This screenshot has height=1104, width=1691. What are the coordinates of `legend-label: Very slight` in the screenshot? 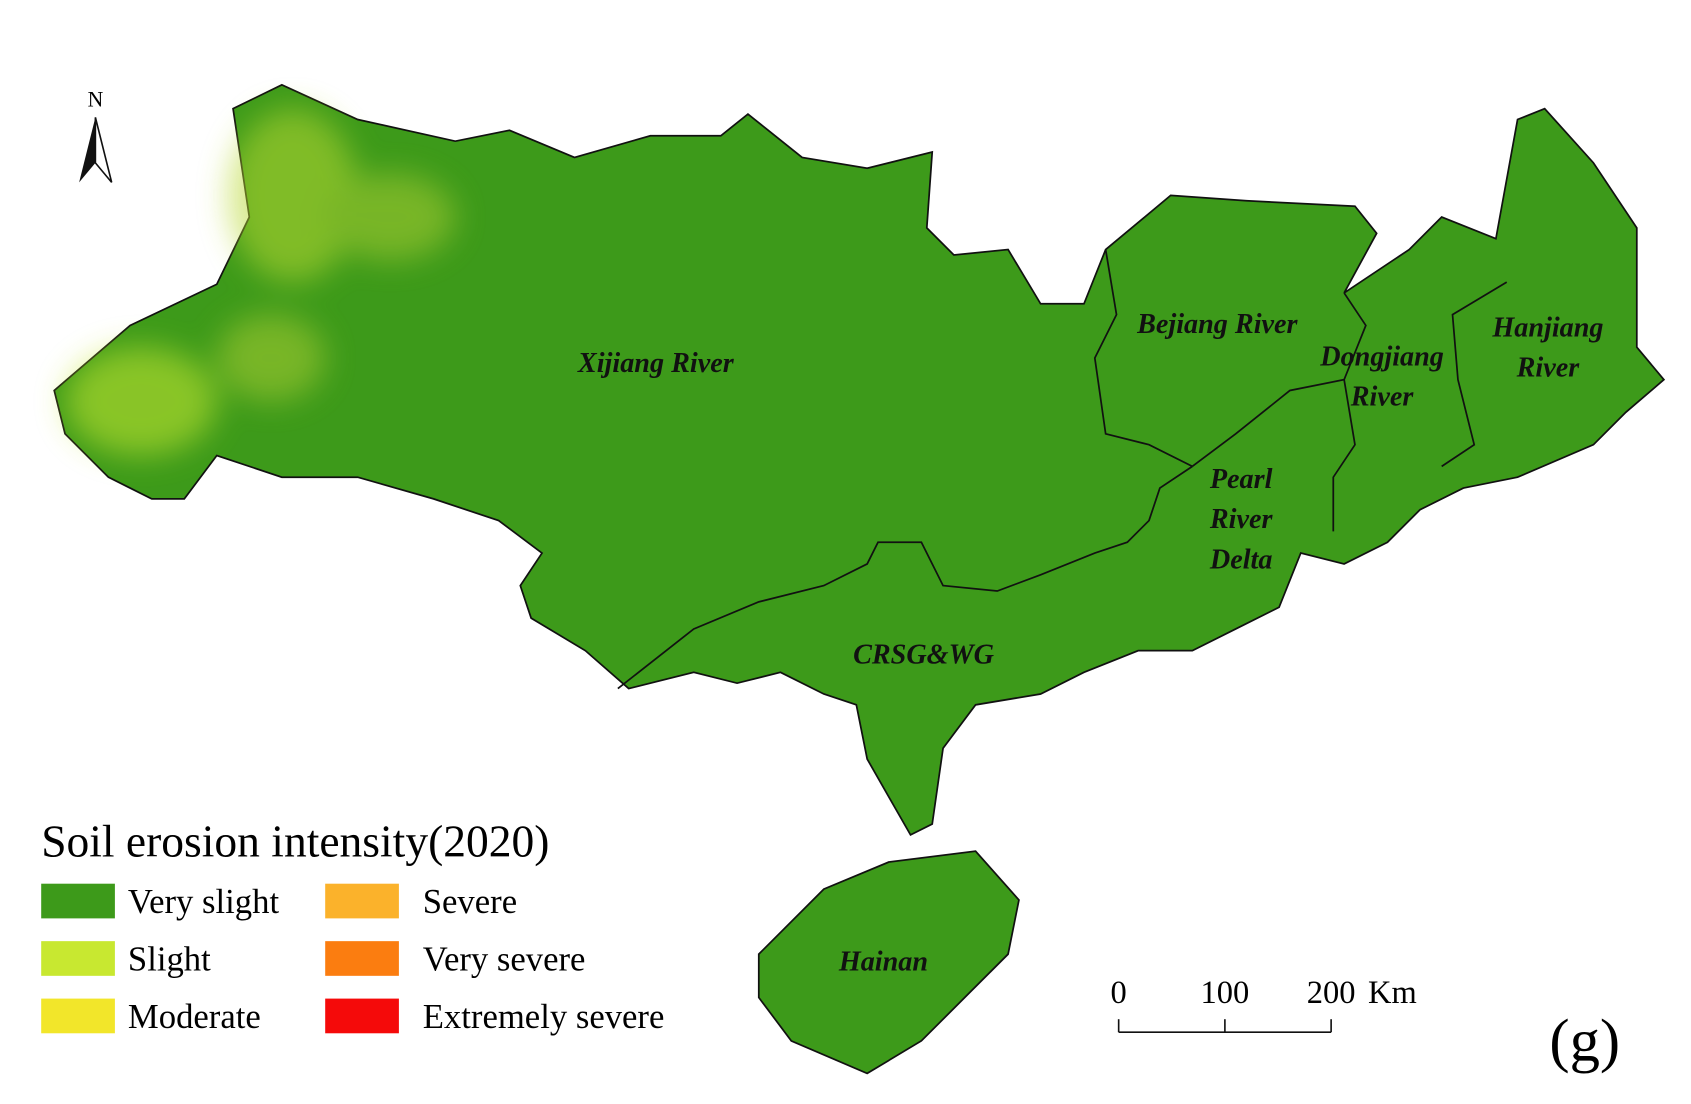 It's located at (204, 901).